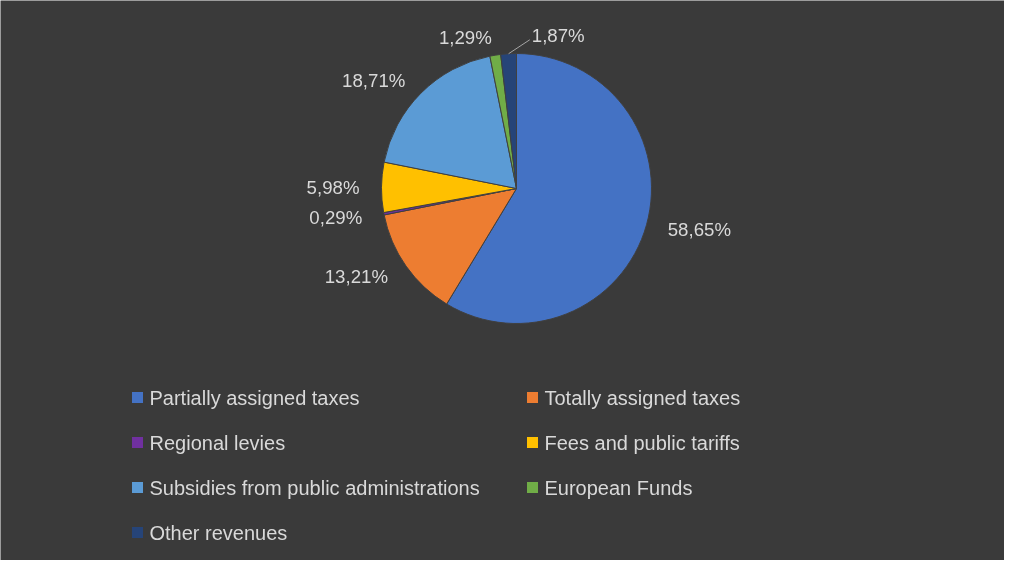 This screenshot has width=1024, height=570. What do you see at coordinates (465, 37) in the screenshot?
I see `data-label: 1,29%` at bounding box center [465, 37].